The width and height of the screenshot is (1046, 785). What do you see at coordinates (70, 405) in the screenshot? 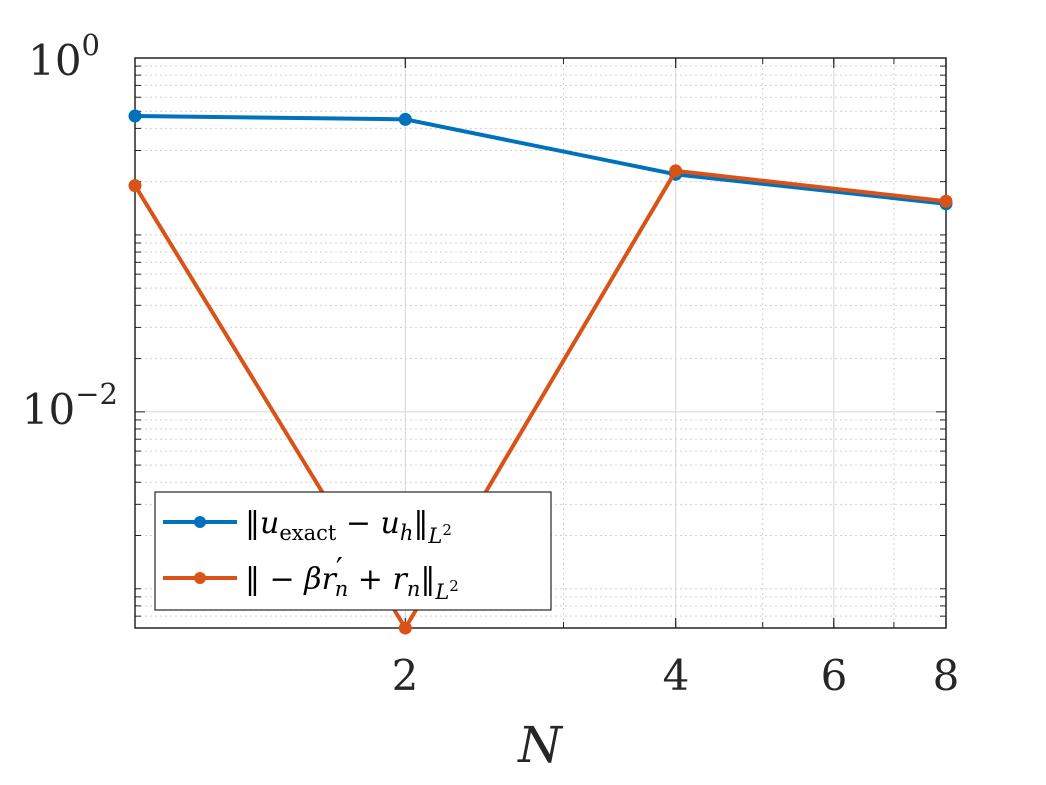
I see `y-tick-label-1e-2: 10⁻²` at bounding box center [70, 405].